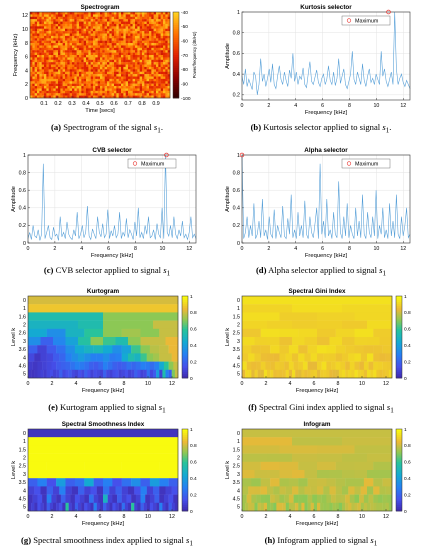  What do you see at coordinates (407, 479) in the screenshot?
I see `colorbar-tick-label: 0.4` at bounding box center [407, 479].